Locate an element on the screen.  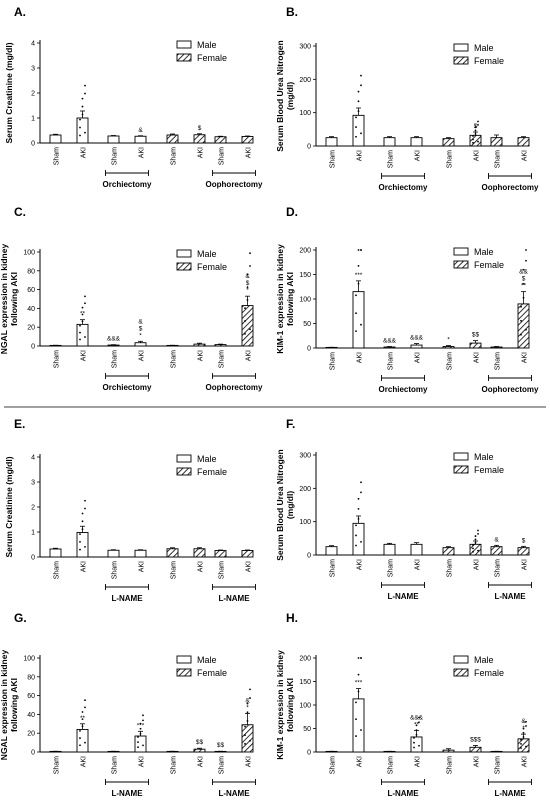
y-tick-label: 1 is located at coordinates (33, 533).